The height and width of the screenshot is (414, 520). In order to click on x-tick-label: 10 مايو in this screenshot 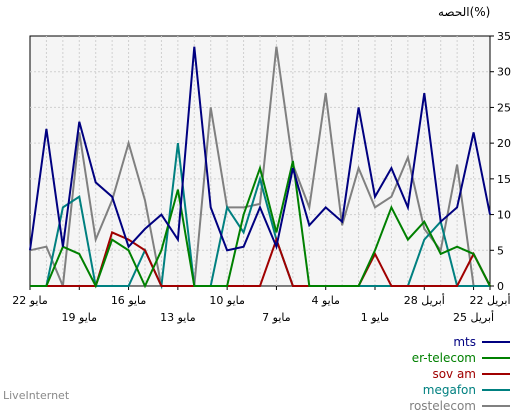, I will do `click(227, 300)`.